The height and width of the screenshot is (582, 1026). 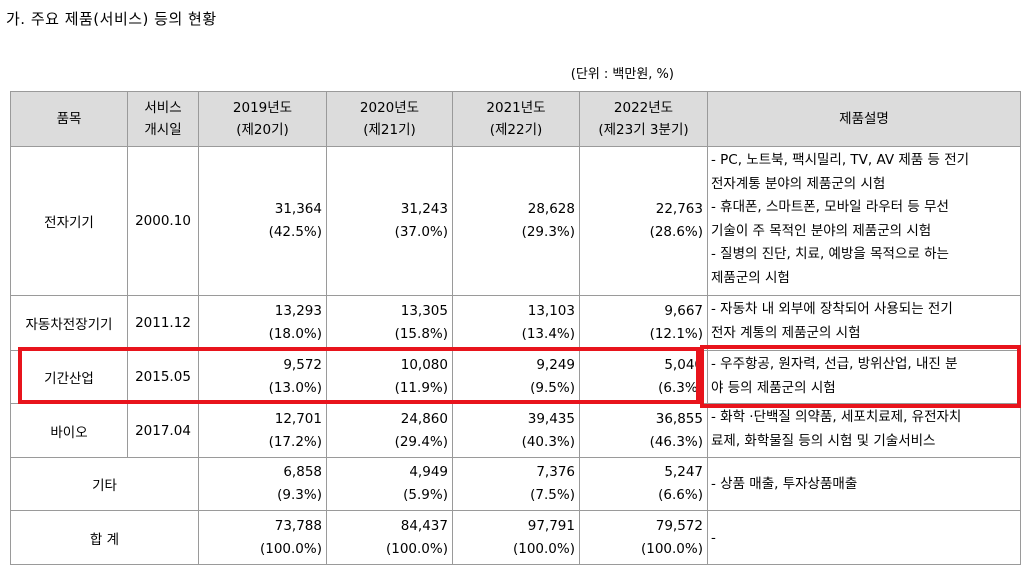 I want to click on value-cell-y2019: 13,293 (18.0%), so click(x=262, y=323).